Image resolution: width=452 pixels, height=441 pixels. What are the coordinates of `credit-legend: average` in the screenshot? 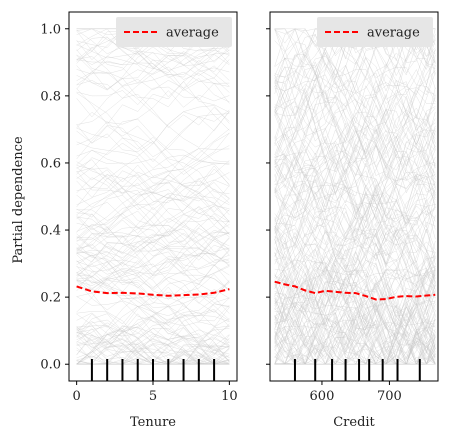 It's located at (375, 32).